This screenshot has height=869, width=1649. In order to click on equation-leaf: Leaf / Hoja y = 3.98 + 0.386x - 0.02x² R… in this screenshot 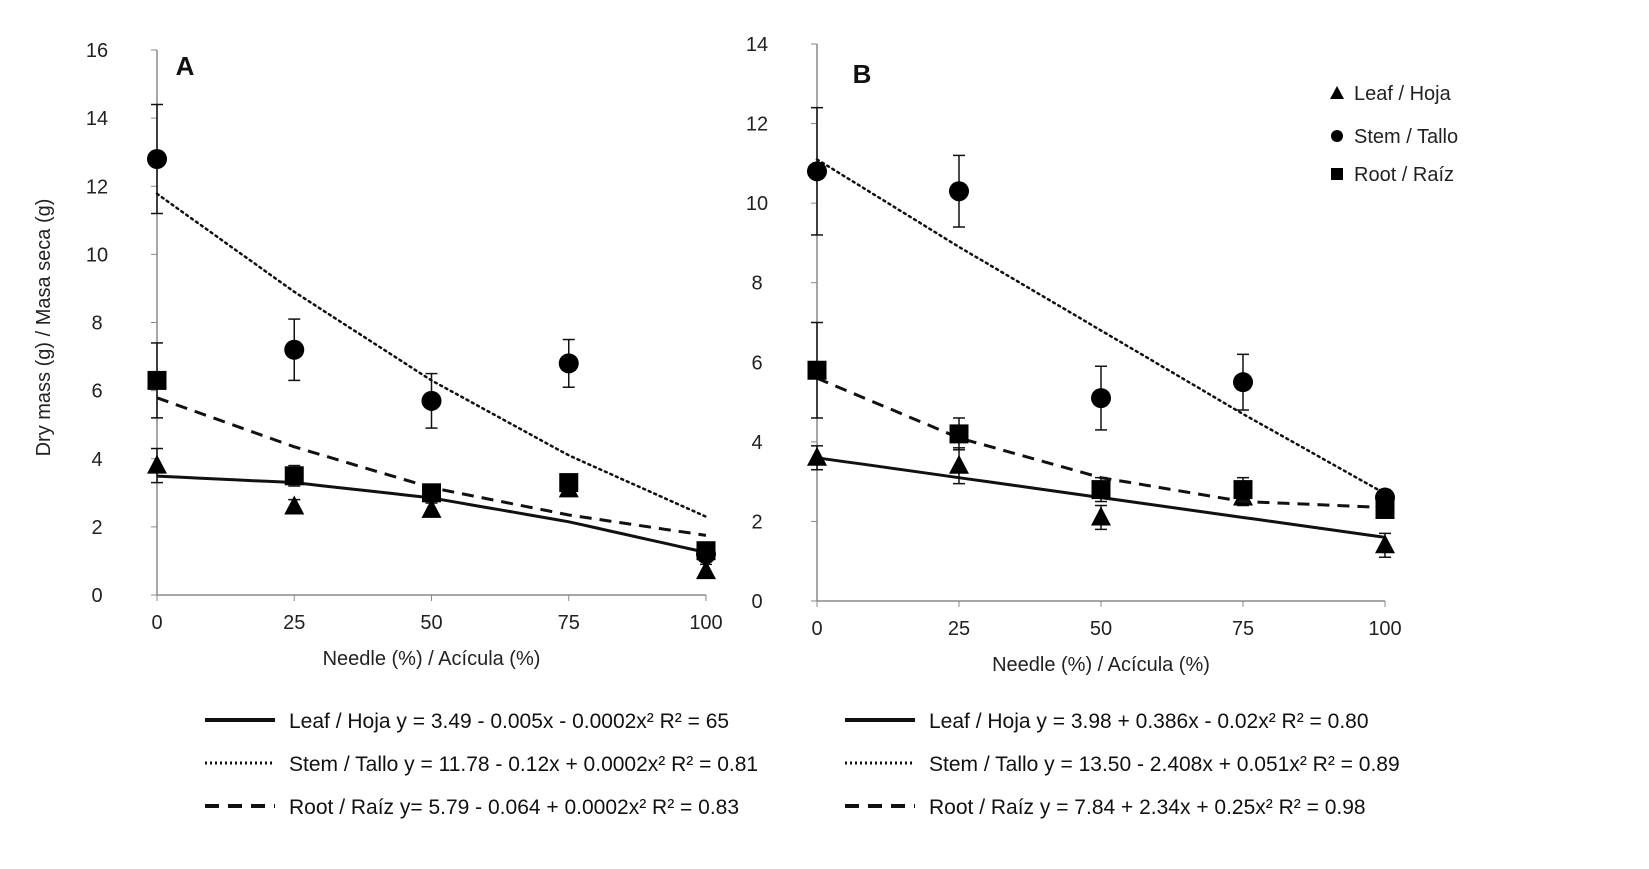, I will do `click(1149, 721)`.